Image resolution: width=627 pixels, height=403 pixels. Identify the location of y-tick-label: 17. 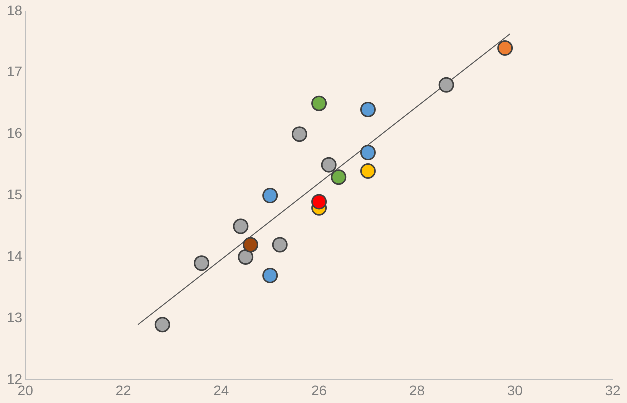
(14, 72).